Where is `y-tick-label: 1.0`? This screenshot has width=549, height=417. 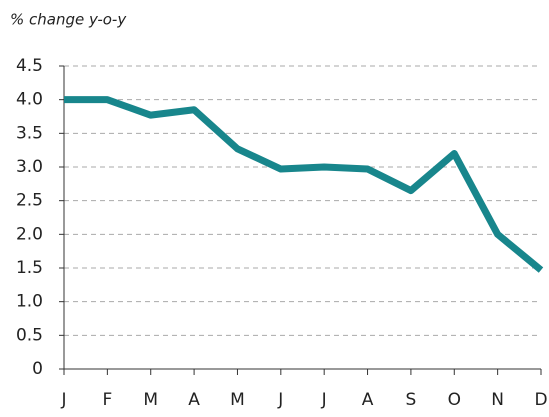 y-tick-label: 1.0 is located at coordinates (29, 302).